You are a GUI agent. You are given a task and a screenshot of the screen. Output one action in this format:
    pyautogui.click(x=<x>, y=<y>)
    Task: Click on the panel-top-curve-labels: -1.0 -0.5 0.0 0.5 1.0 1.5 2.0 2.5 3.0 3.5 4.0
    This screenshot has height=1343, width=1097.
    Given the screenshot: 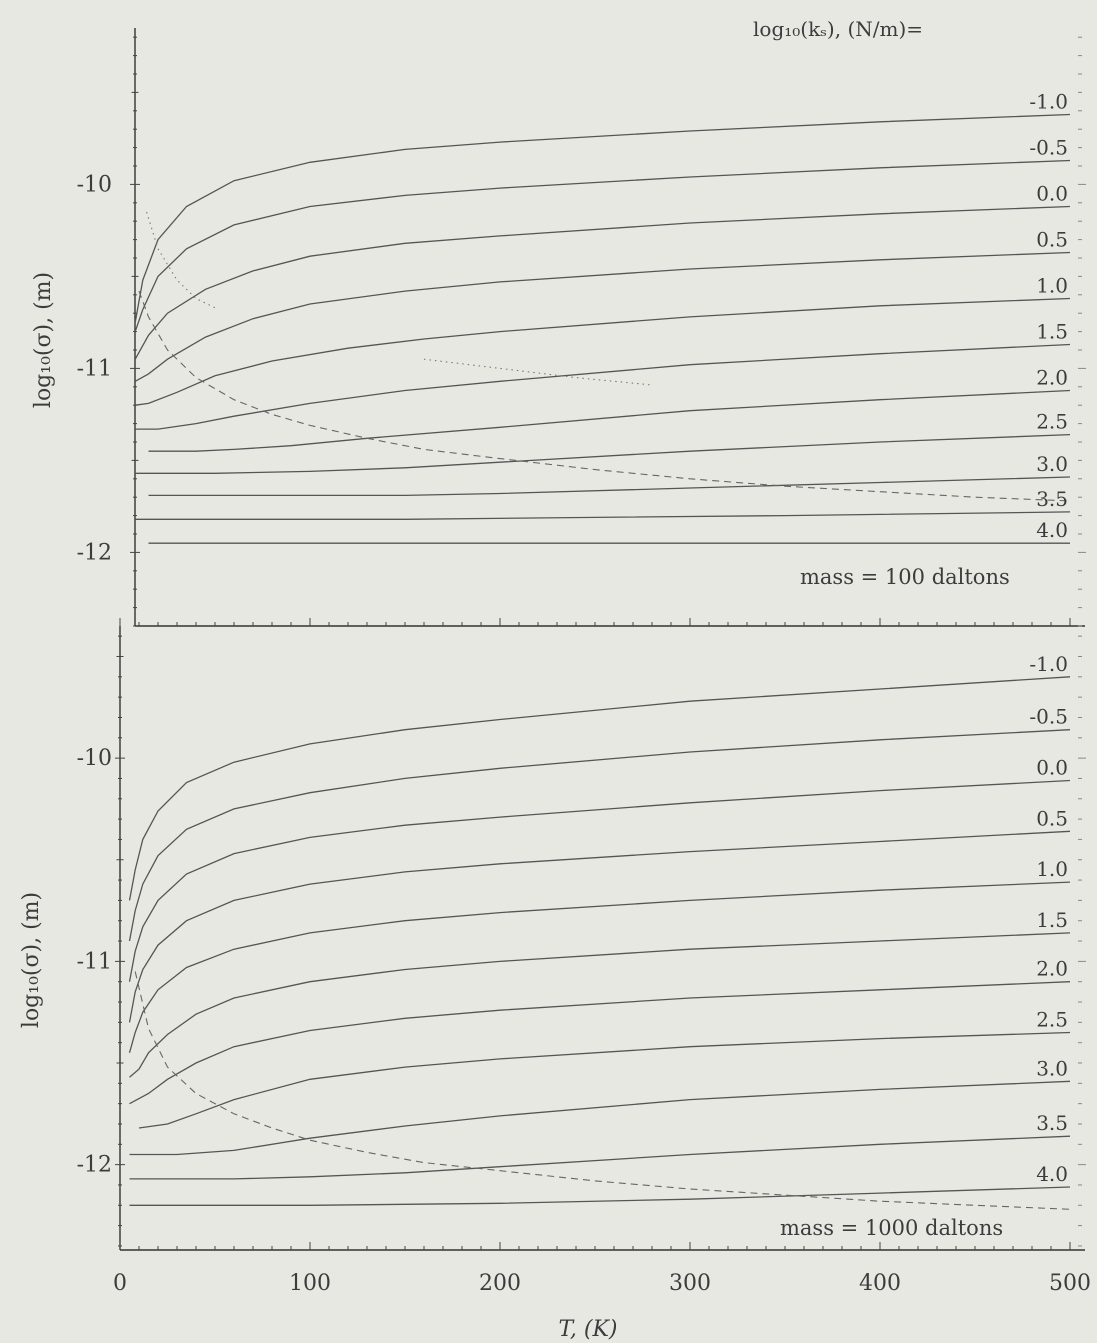 What is the action you would take?
    pyautogui.click(x=1048, y=315)
    